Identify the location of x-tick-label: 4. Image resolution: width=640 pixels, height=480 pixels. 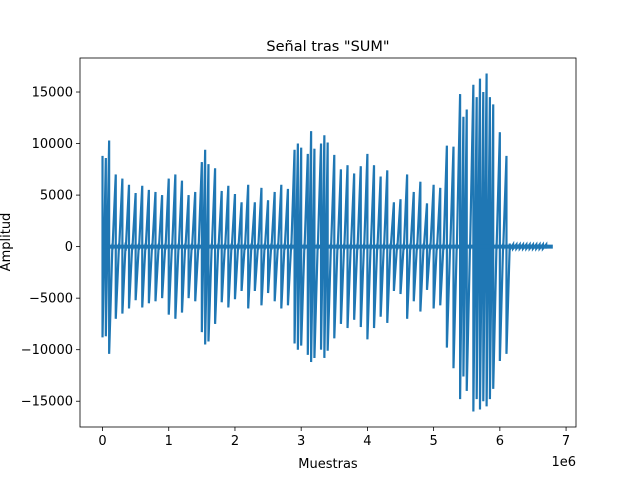
(367, 441).